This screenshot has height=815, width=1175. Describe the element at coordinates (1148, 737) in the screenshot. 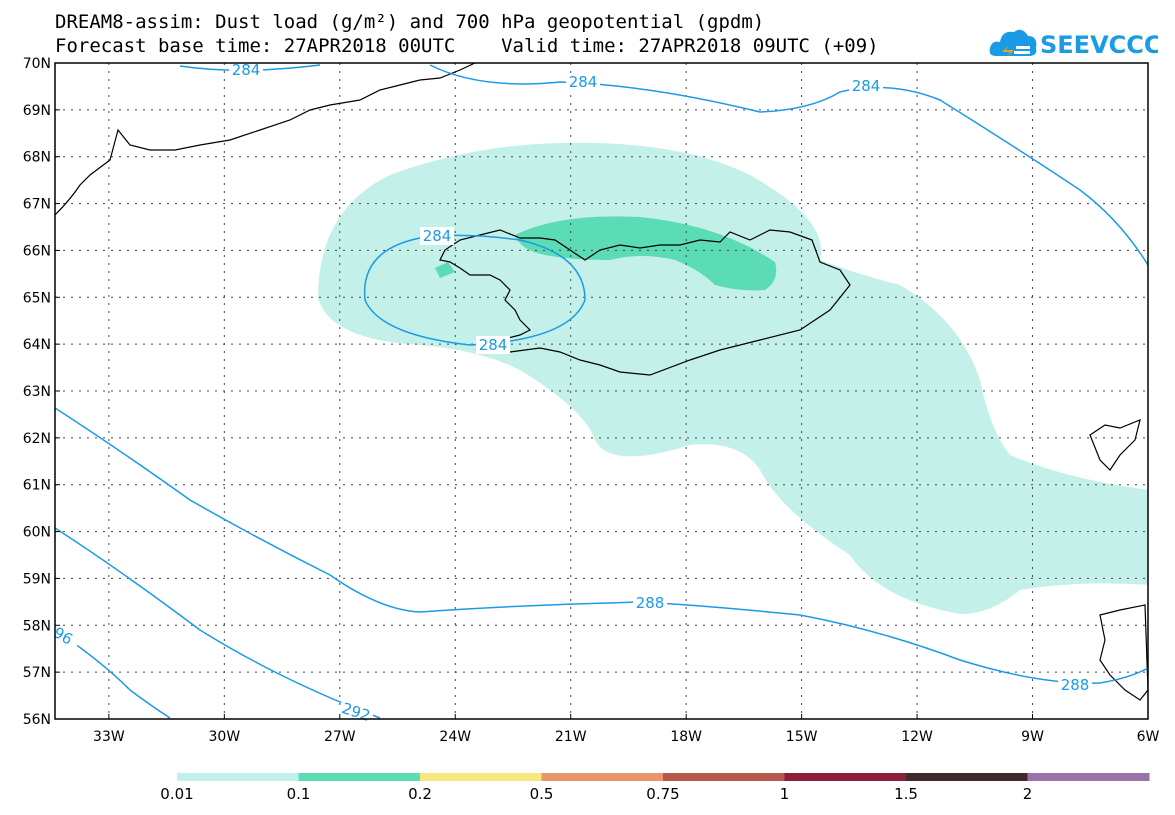

I see `lon-label: 6W` at that location.